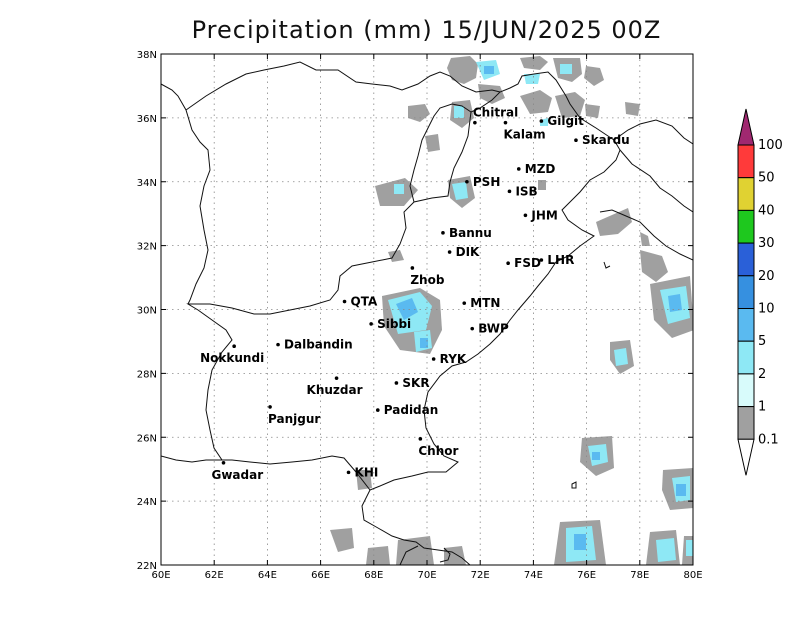  What do you see at coordinates (186, 194) in the screenshot?
I see `afghanistan-iran-border` at bounding box center [186, 194].